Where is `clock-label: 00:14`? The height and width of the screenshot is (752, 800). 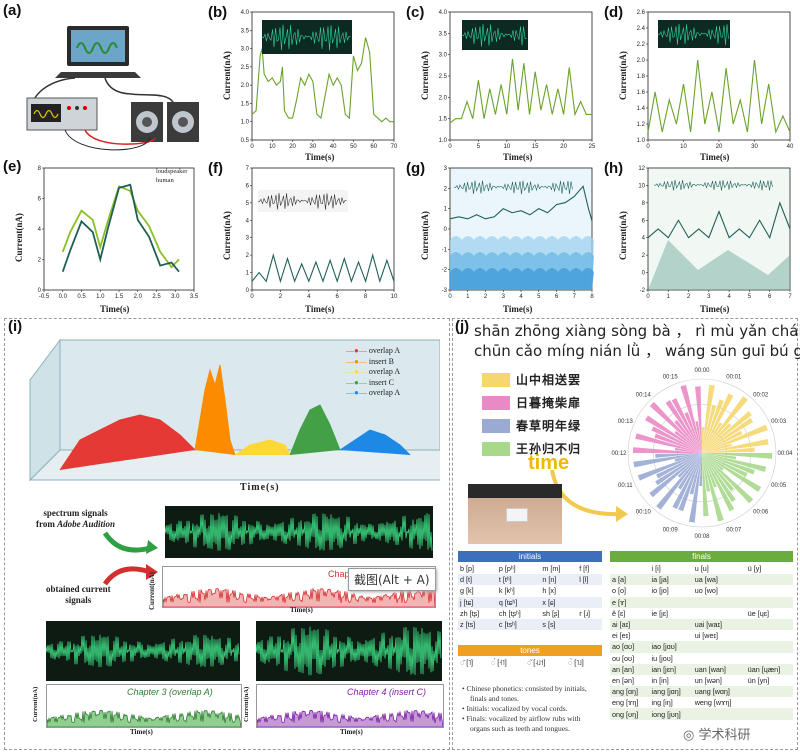
clock-label: 00:14 is located at coordinates (644, 395).